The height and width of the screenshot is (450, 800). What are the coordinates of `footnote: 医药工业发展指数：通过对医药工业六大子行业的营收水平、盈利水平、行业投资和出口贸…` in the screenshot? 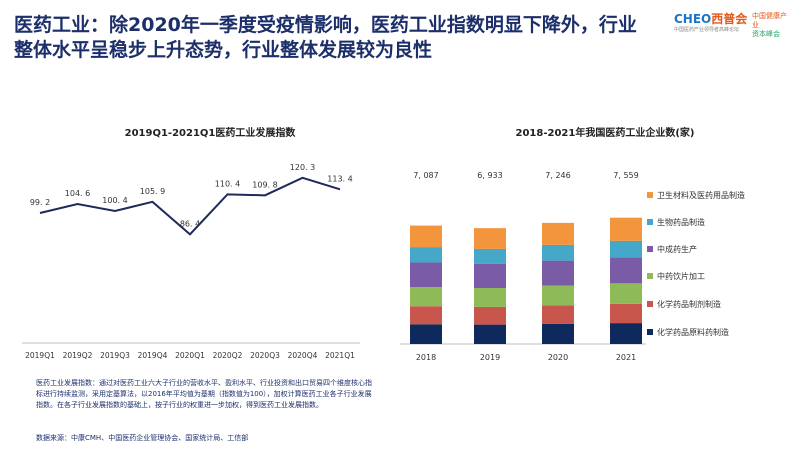 It's located at (204, 394).